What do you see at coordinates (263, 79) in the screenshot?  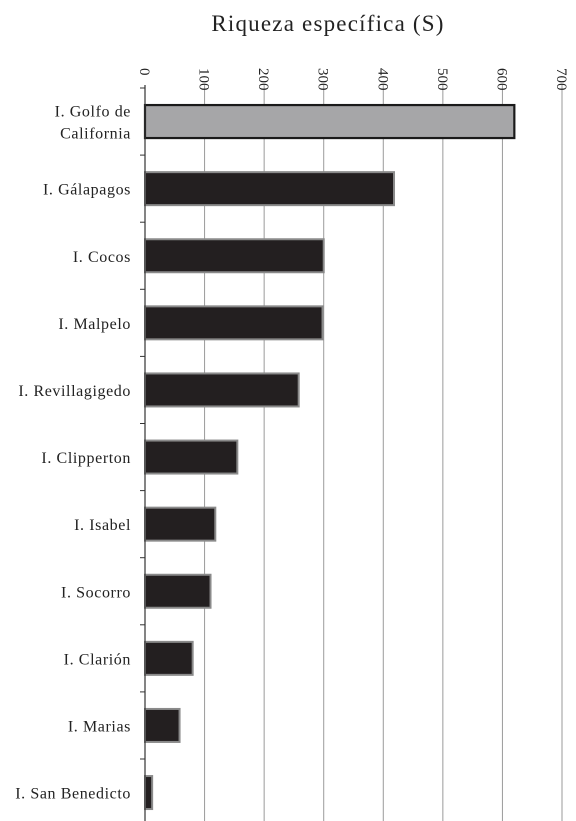 I see `tick-label-200: 200` at bounding box center [263, 79].